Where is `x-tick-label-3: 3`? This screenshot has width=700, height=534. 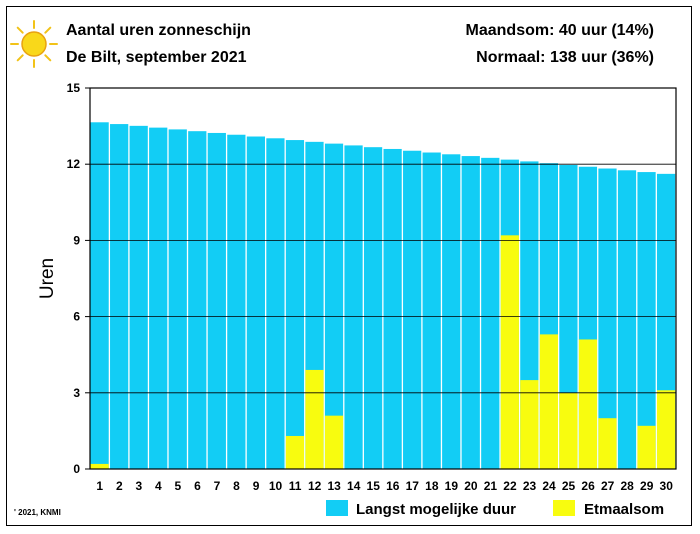
x-tick-label-3: 3 is located at coordinates (138, 486).